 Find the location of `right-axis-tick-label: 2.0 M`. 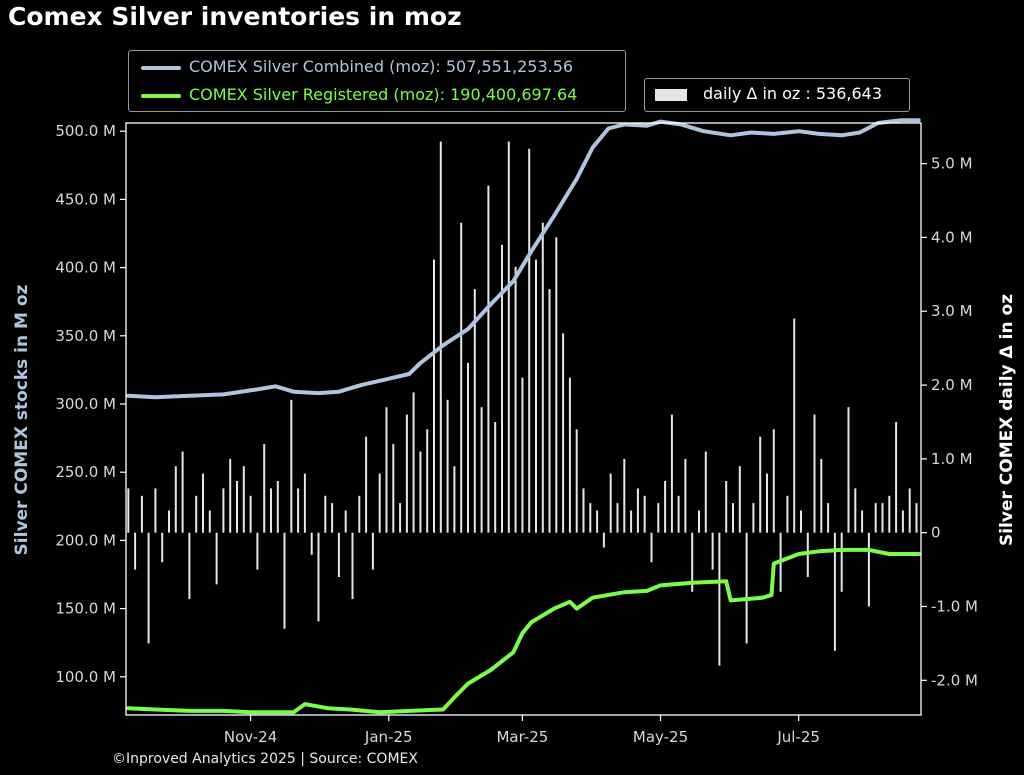

right-axis-tick-label: 2.0 M is located at coordinates (952, 385).